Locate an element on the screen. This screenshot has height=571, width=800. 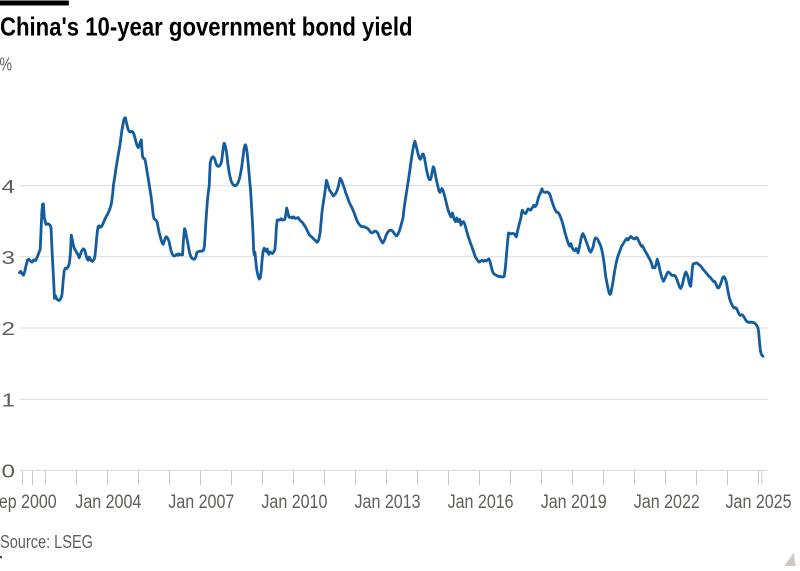
svg-text: 3 is located at coordinates (9, 257).